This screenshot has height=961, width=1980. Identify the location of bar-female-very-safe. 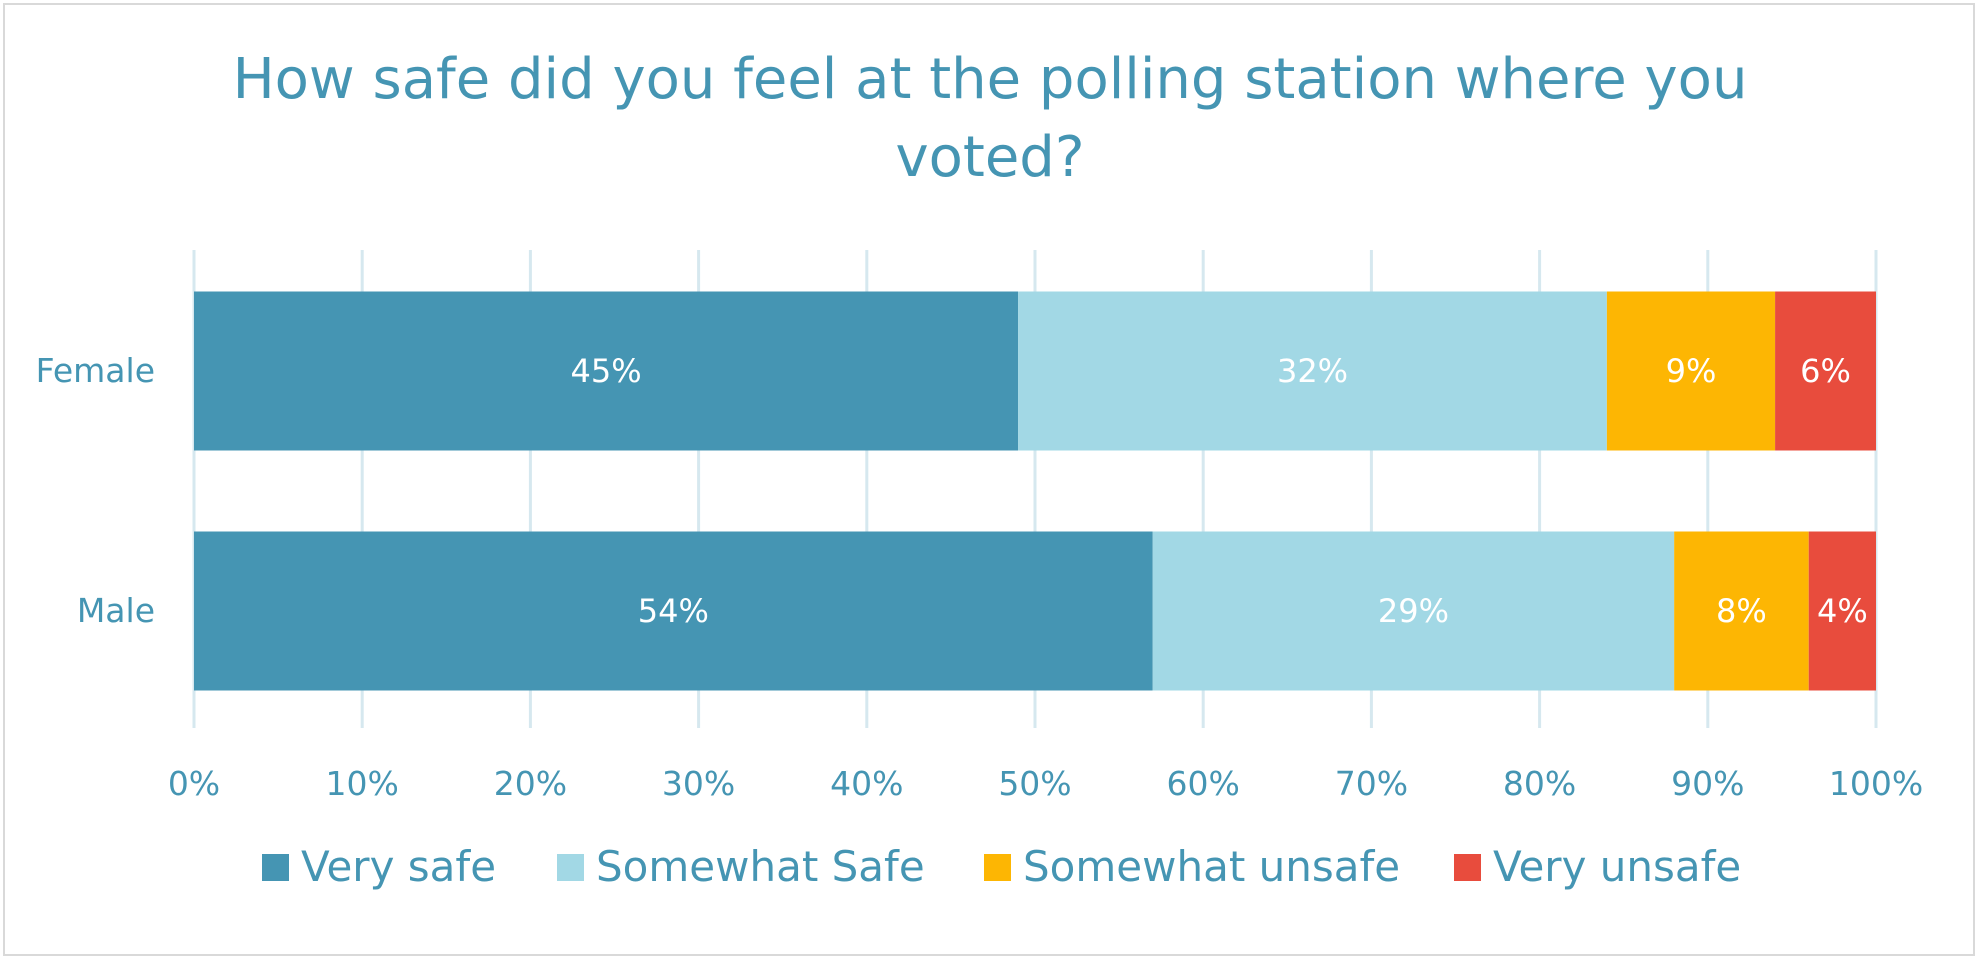
(606, 371).